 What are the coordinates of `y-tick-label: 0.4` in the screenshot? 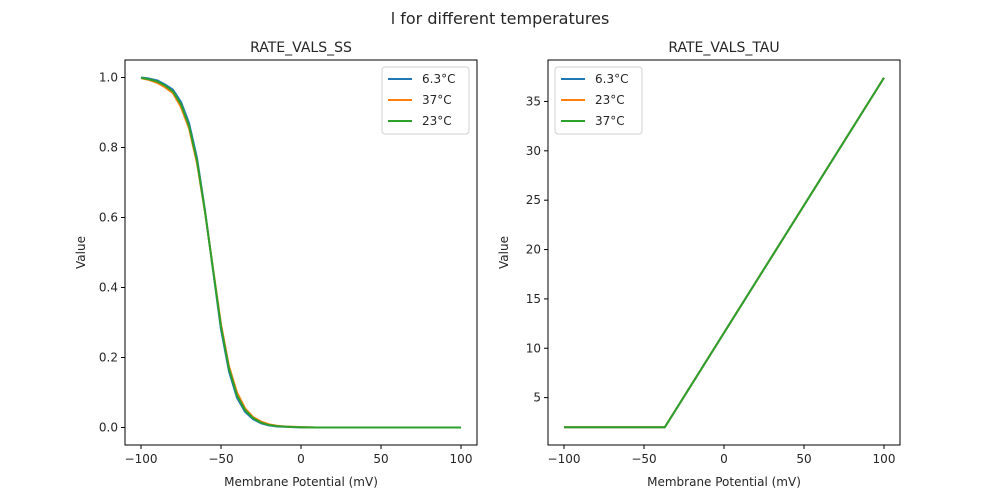 It's located at (108, 288).